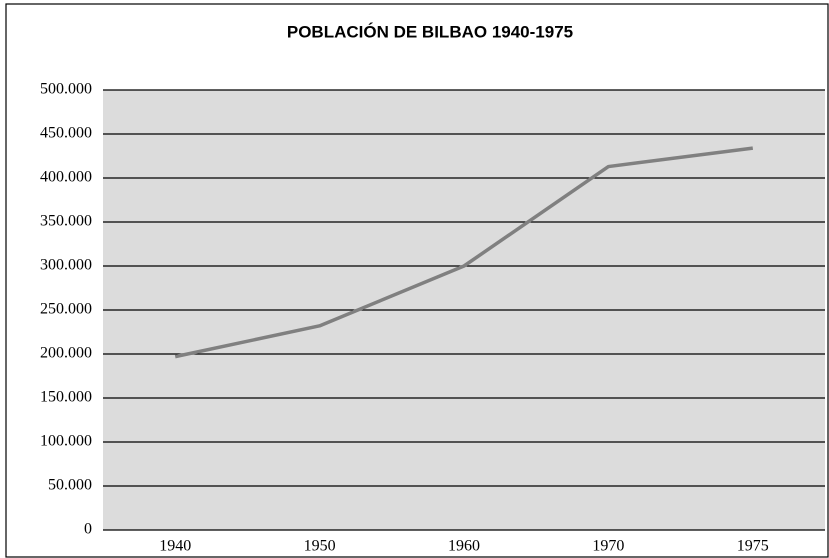  I want to click on y-tick-label: 500.000, so click(66, 89).